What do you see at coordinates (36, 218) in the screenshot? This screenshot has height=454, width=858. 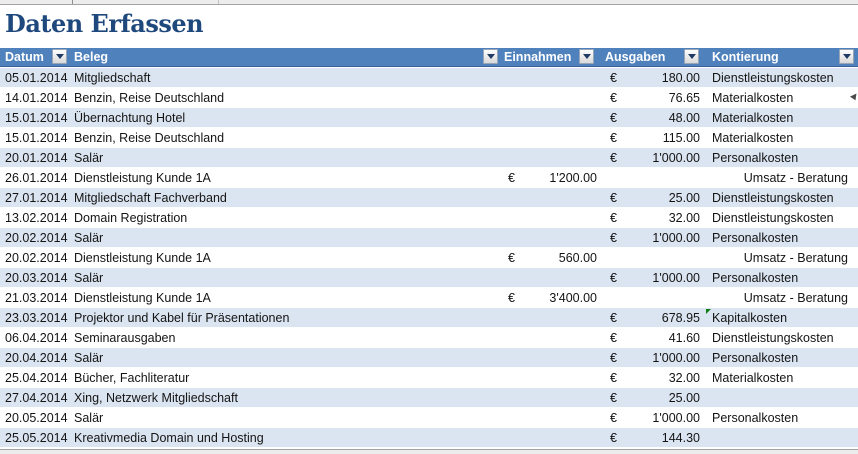 I see `cell-datum: 13.02.2014` at bounding box center [36, 218].